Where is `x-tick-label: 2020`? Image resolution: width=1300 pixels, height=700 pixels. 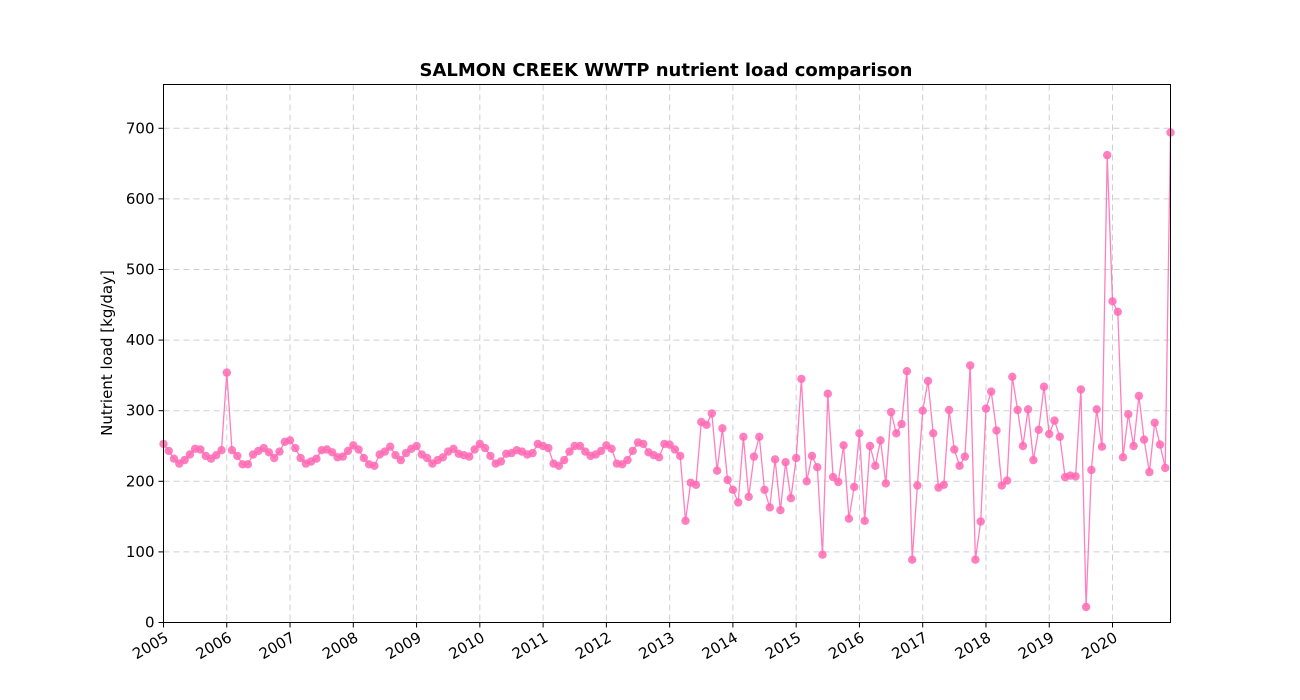
x-tick-label: 2020 is located at coordinates (1099, 645).